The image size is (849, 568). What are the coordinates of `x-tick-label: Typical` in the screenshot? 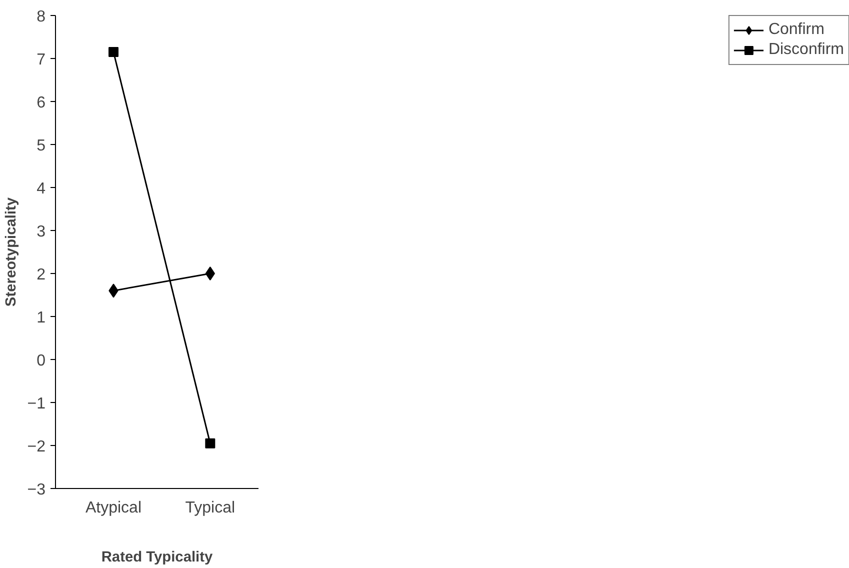 It's located at (210, 508).